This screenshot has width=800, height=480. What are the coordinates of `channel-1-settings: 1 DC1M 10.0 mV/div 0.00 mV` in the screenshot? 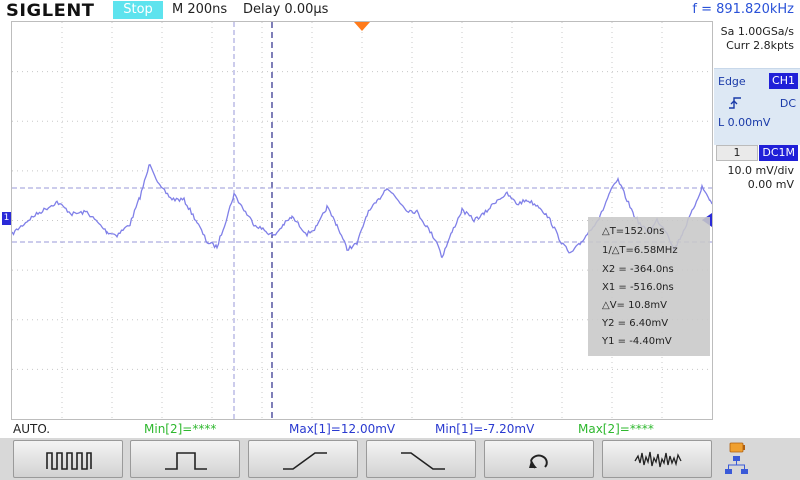 It's located at (757, 169).